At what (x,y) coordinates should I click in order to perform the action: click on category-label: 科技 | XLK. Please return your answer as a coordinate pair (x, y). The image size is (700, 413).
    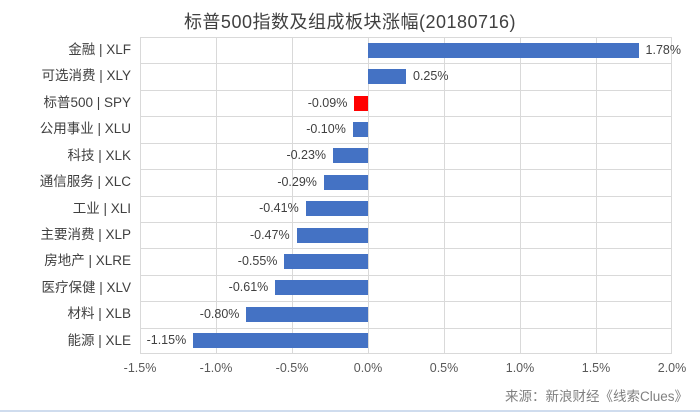
    Looking at the image, I should click on (99, 155).